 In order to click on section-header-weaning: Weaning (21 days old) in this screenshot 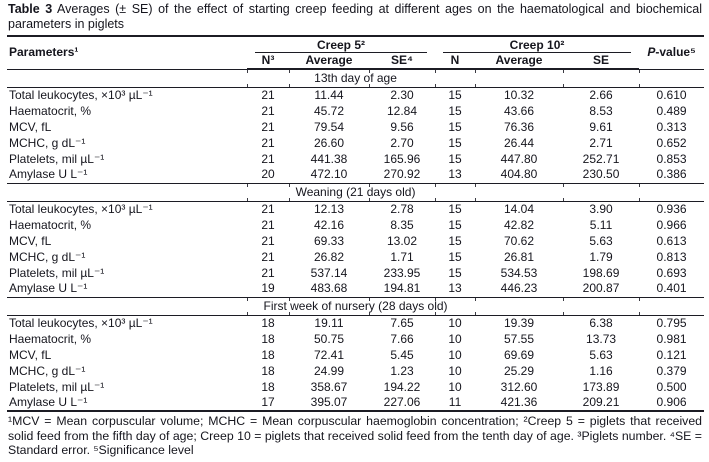, I will do `click(356, 192)`.